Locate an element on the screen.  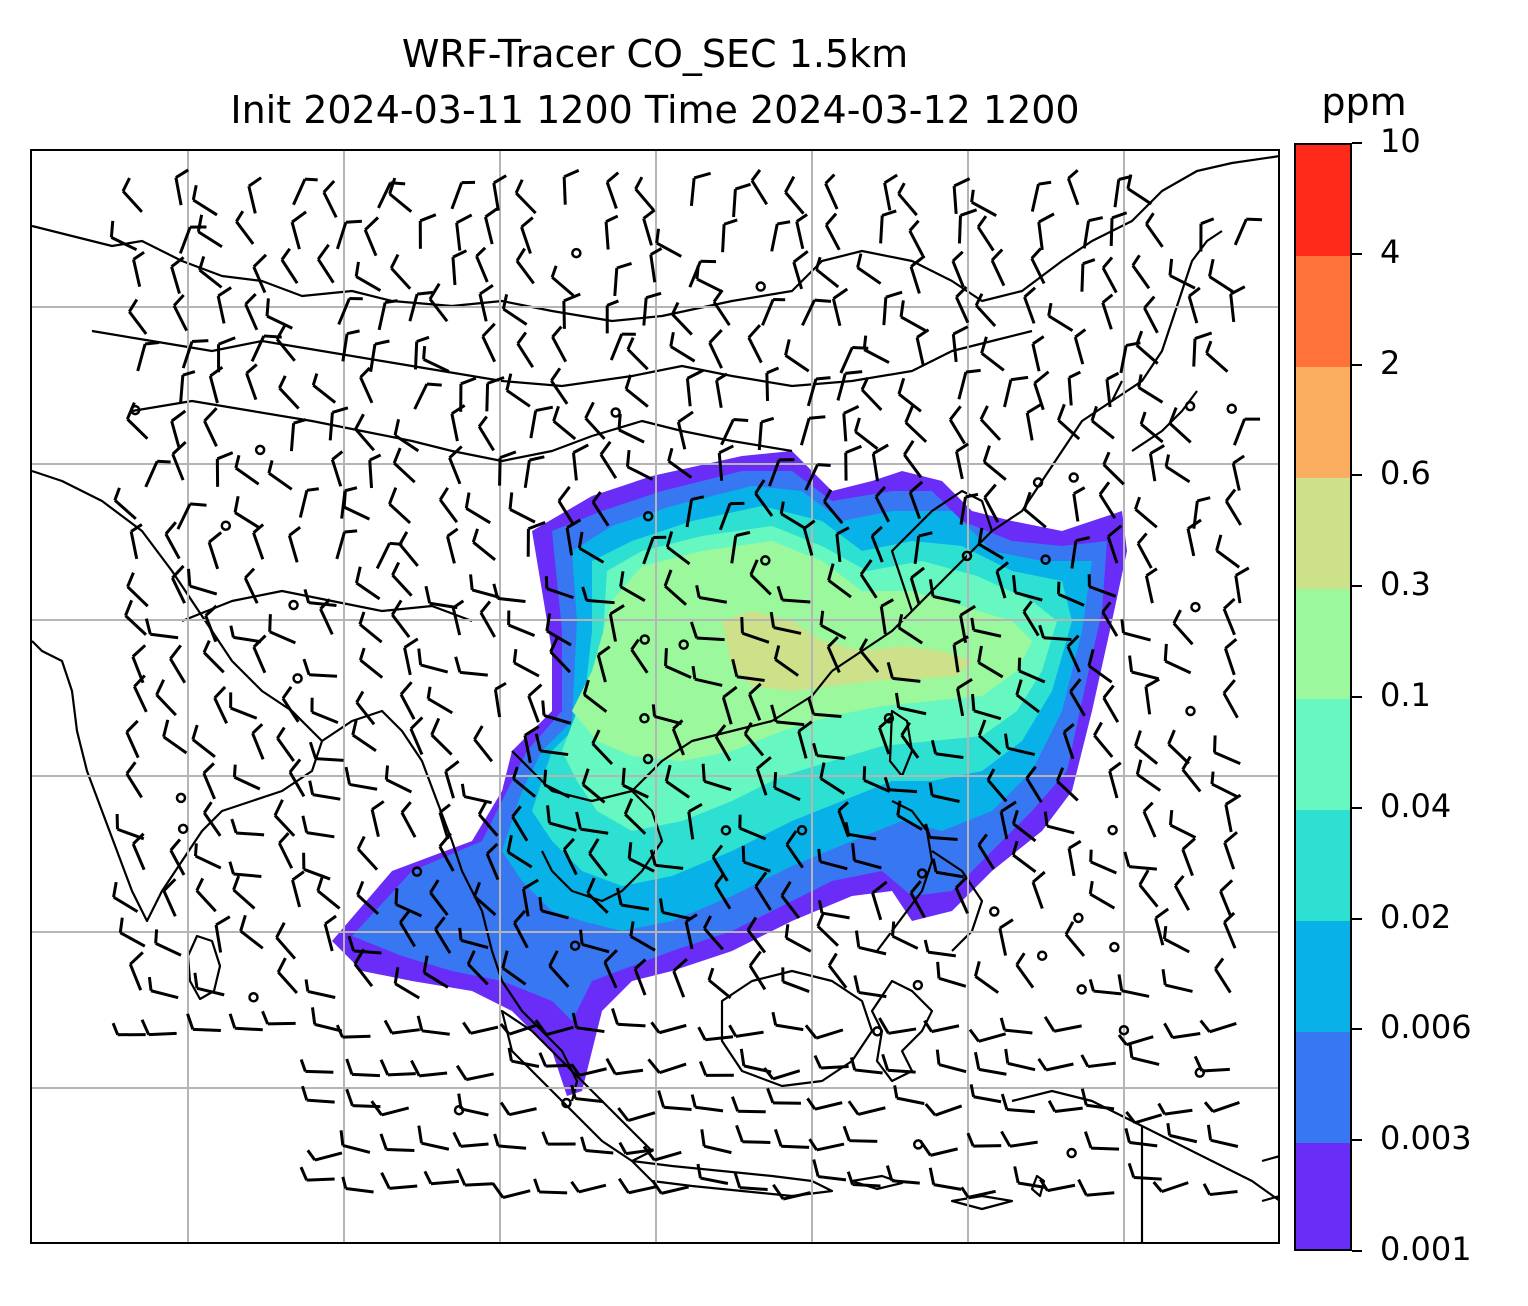
colorbar-unit: ppm is located at coordinates (1364, 102).